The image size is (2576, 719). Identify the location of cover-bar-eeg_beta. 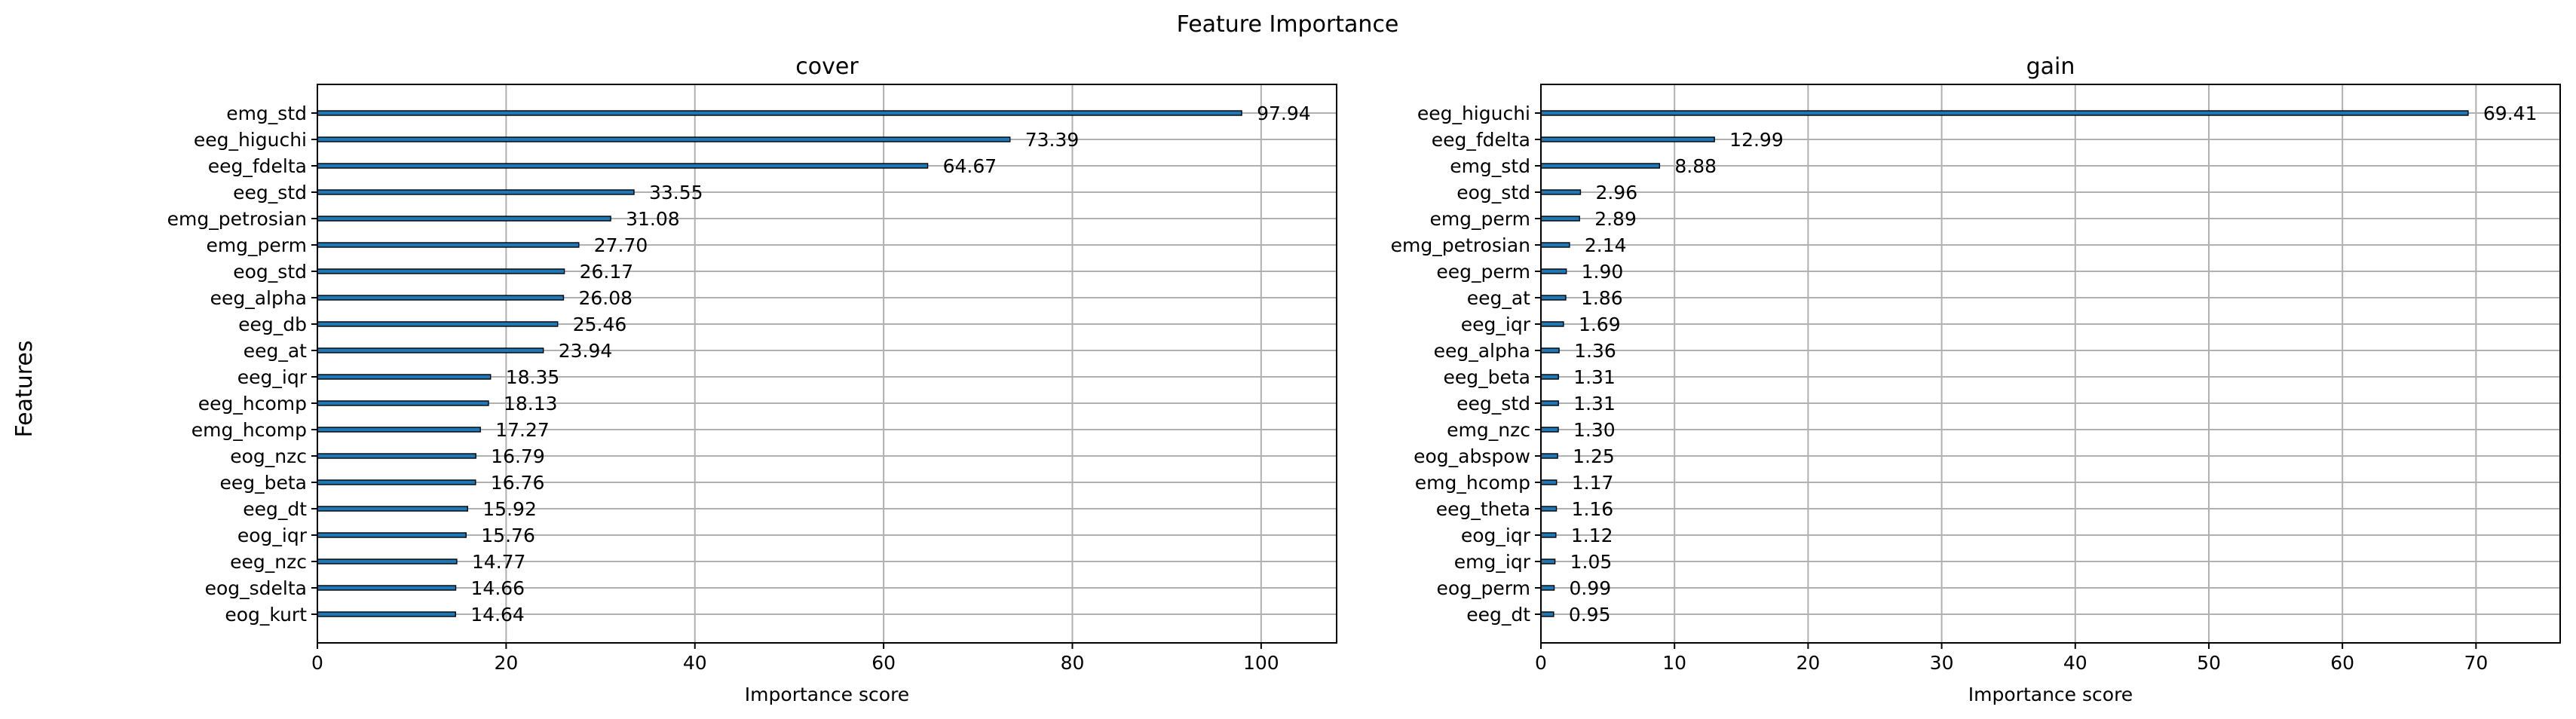
(396, 482).